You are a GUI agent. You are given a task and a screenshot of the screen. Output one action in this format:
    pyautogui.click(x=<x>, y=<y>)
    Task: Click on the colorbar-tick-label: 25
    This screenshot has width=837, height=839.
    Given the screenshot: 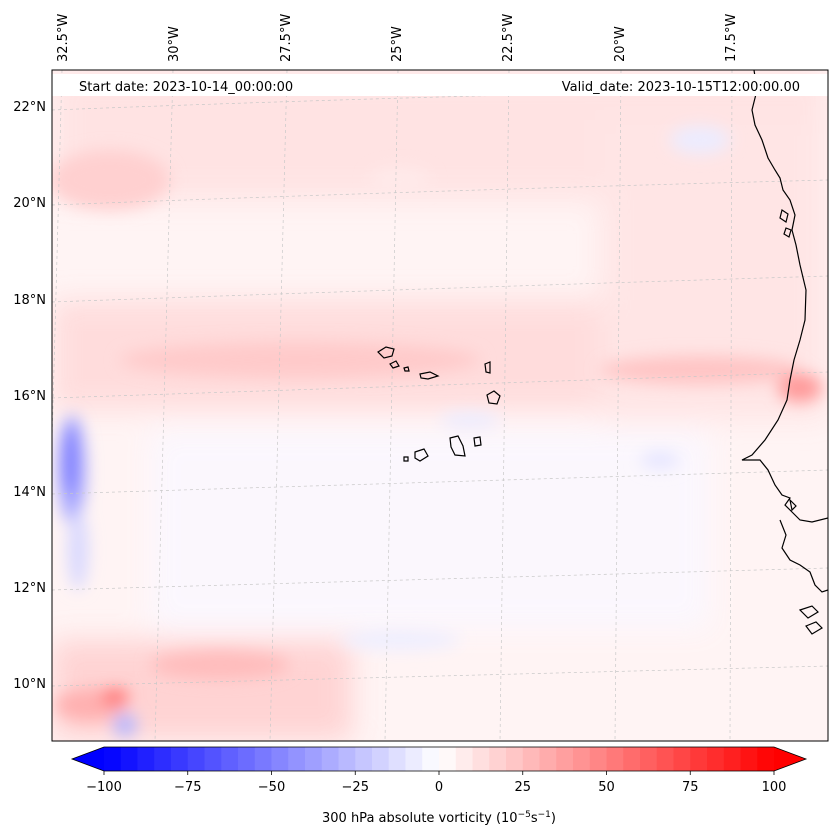 What is the action you would take?
    pyautogui.click(x=522, y=787)
    